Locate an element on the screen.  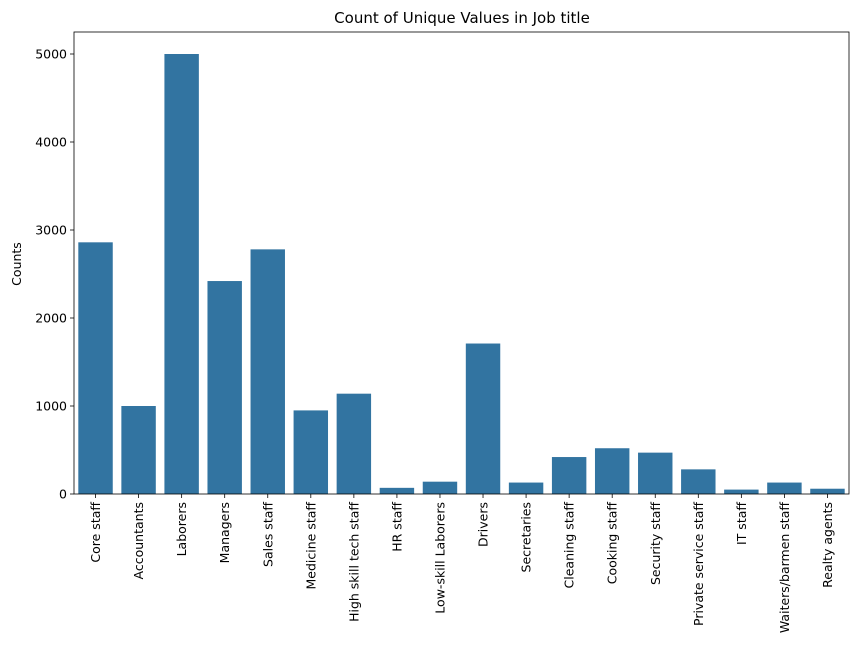
bar-laborers is located at coordinates (181, 274).